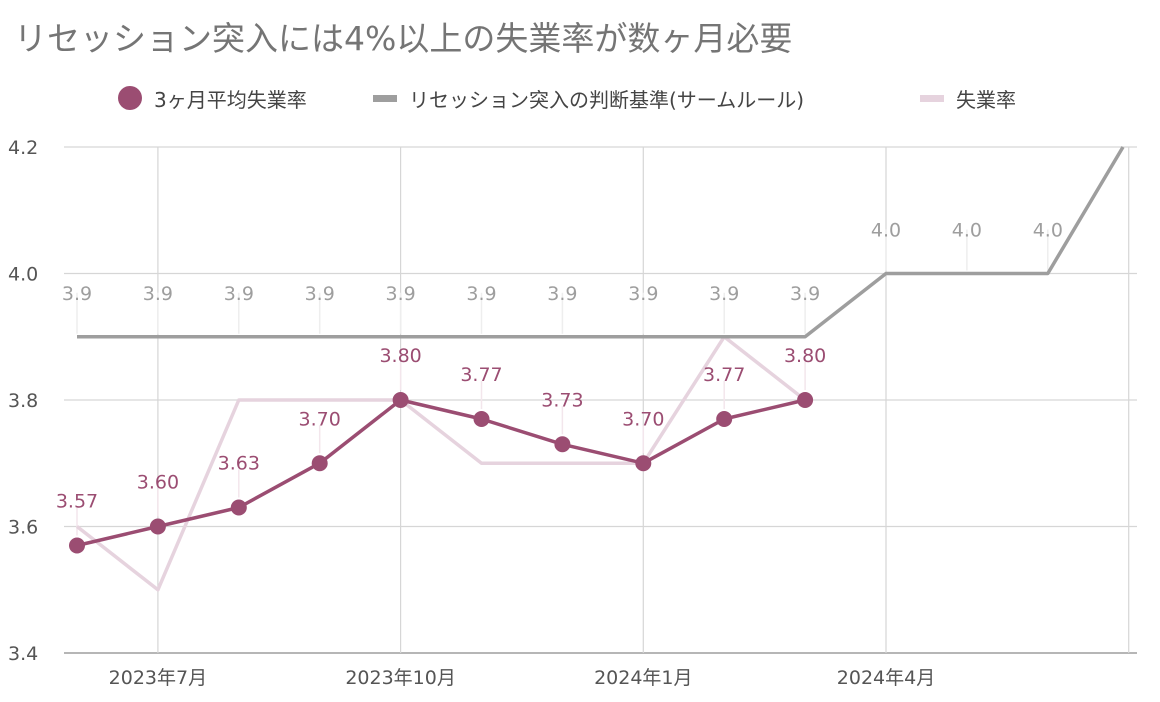  I want to click on y-tick-label: 3.4, so click(23, 654).